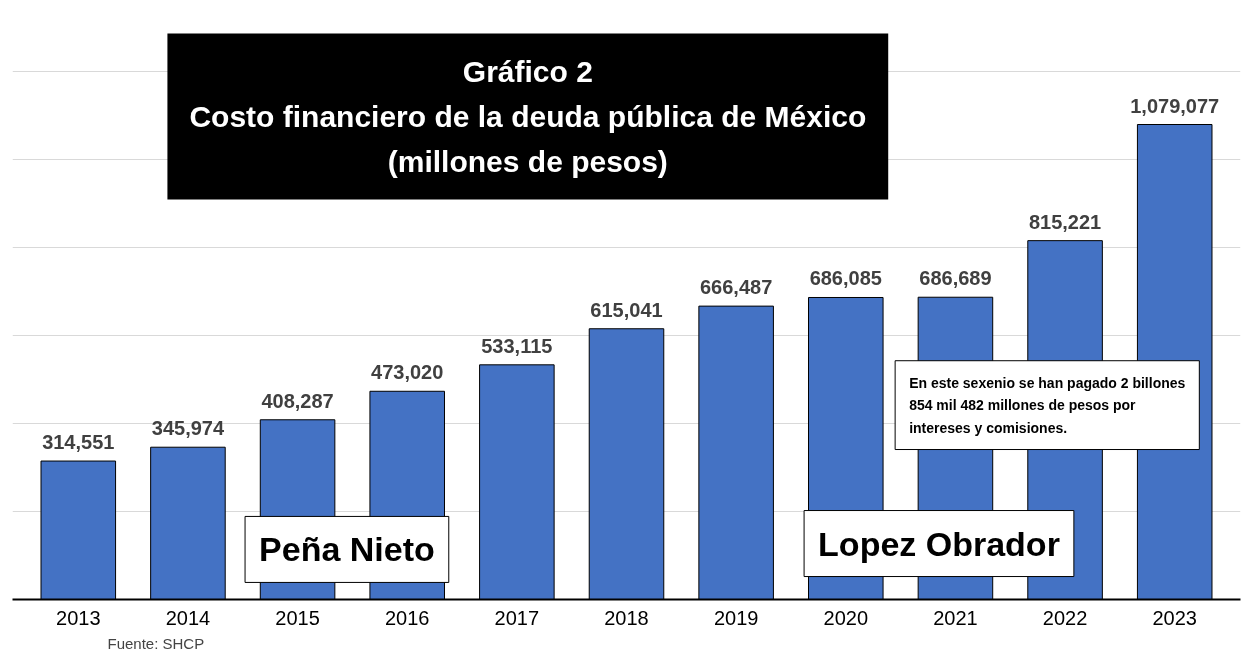 Image resolution: width=1247 pixels, height=656 pixels. Describe the element at coordinates (955, 278) in the screenshot. I see `data-label: 686,689` at that location.